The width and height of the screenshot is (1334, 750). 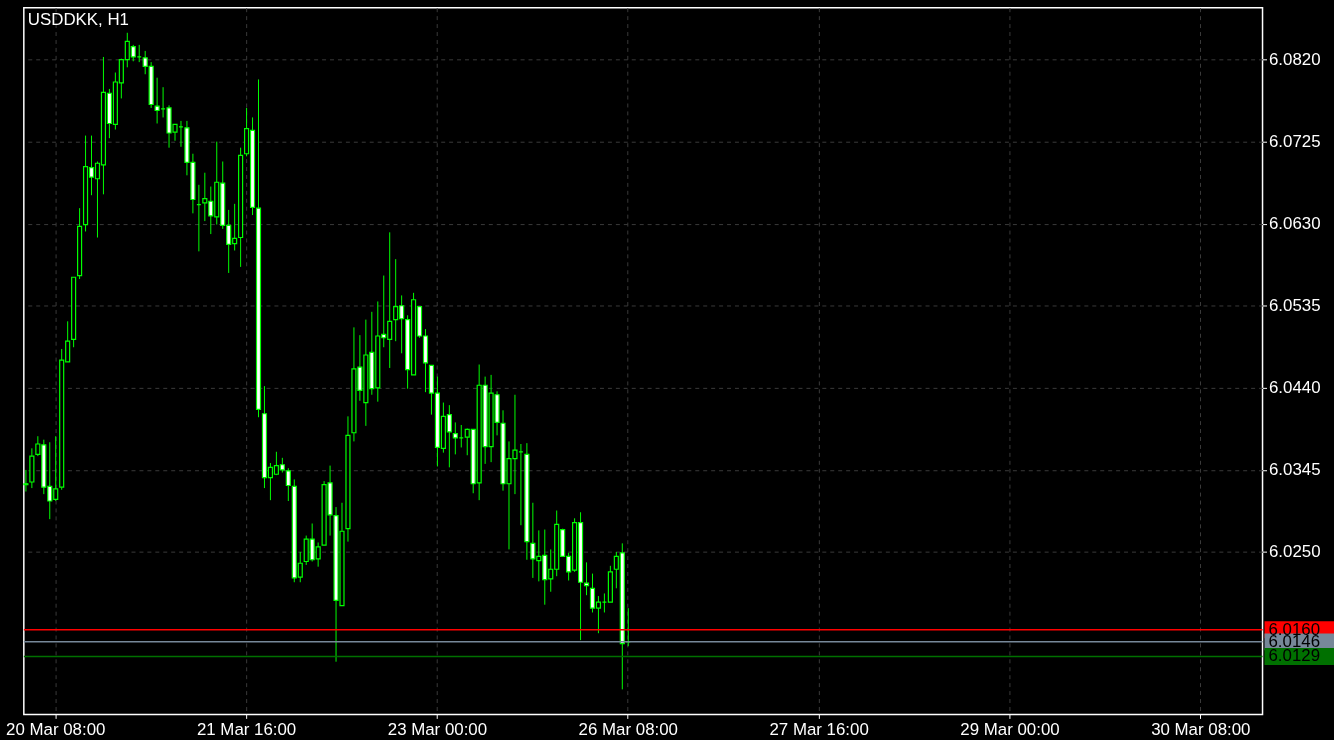 I want to click on y-tick-label: 6.0725, so click(x=1294, y=142).